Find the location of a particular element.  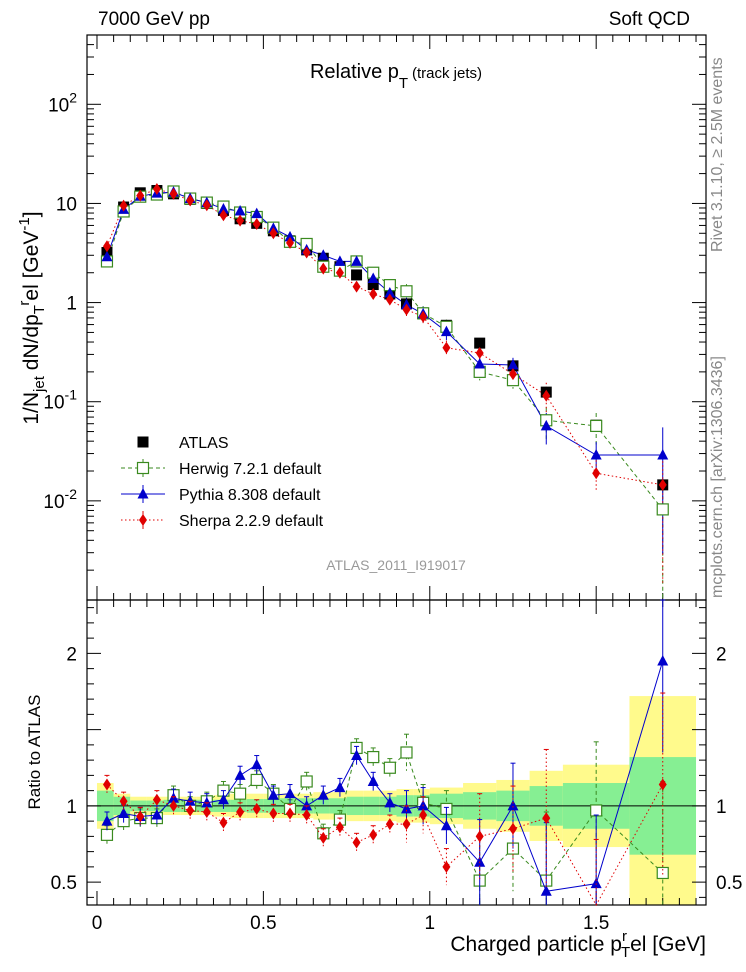

y-axis-label-sub: T is located at coordinates (39, 309).